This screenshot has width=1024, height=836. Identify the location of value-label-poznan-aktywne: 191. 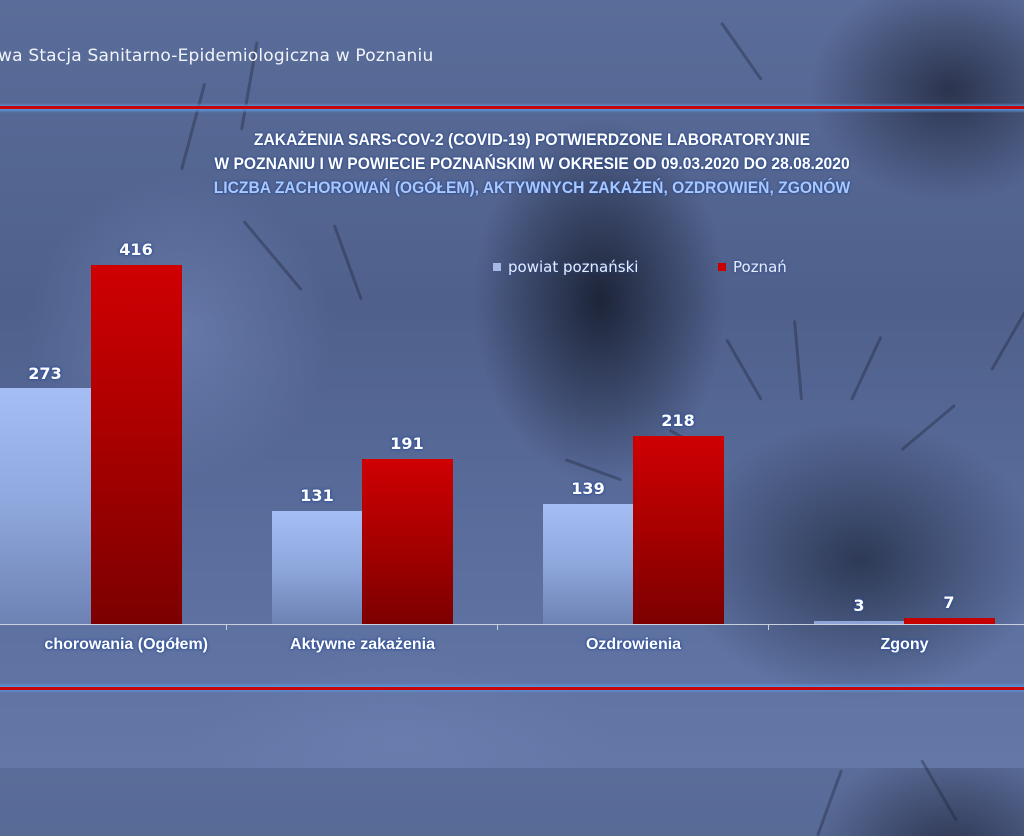
(407, 443).